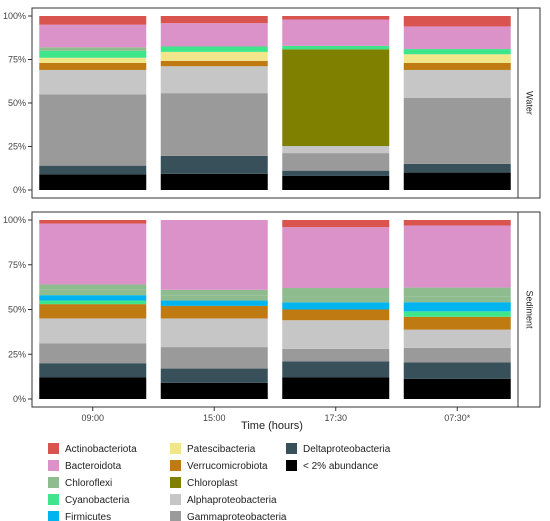 Image resolution: width=550 pixels, height=521 pixels. I want to click on legend-item-verrucomicrobiota: Verrucomicrobiota, so click(219, 466).